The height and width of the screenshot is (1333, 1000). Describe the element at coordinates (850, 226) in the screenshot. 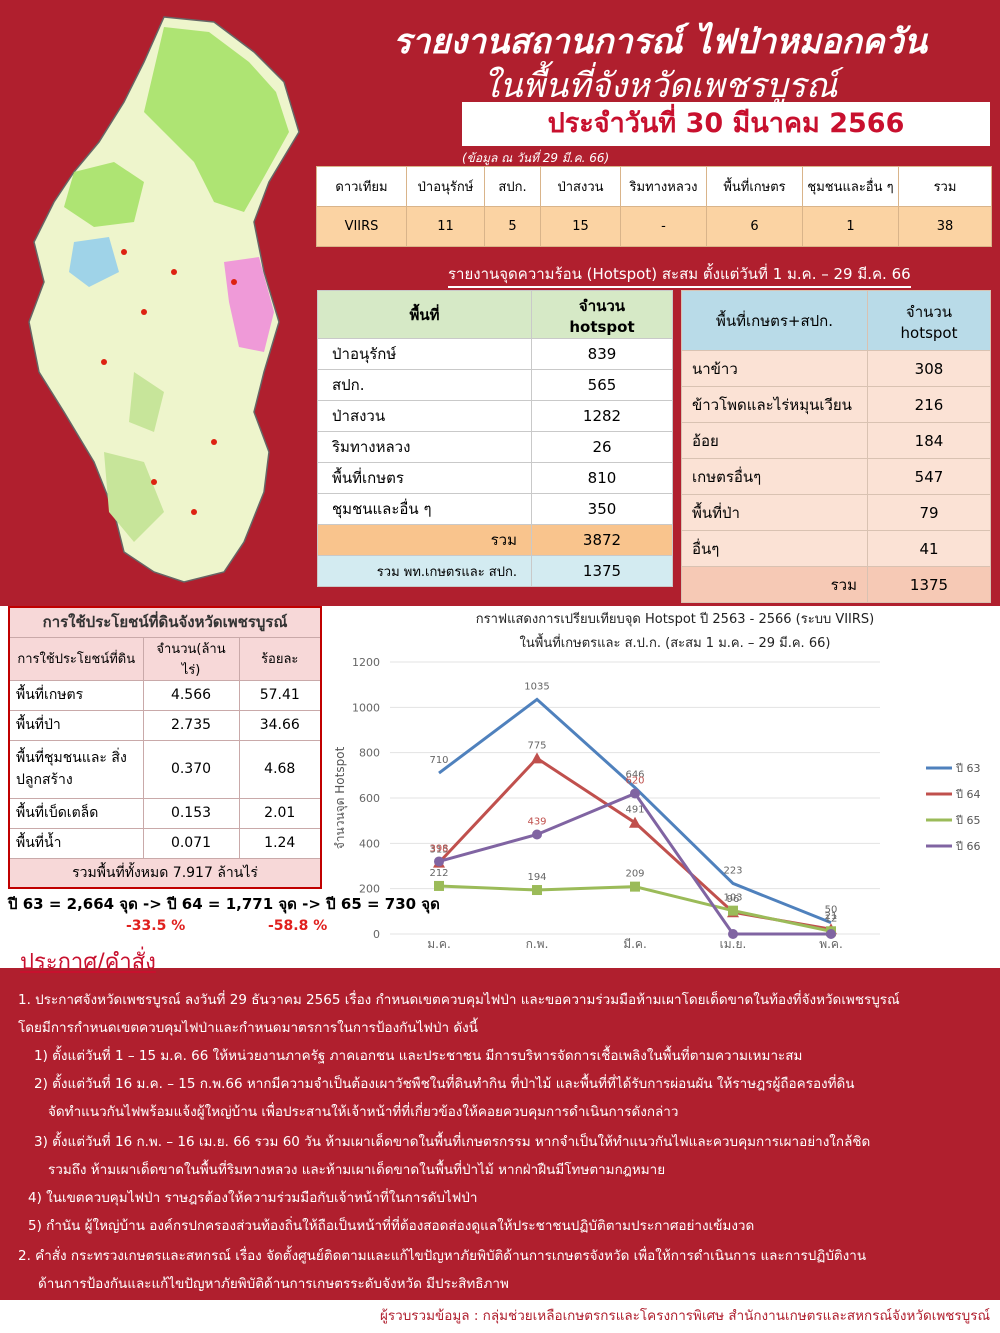

I see `sat-cell: 1` at that location.